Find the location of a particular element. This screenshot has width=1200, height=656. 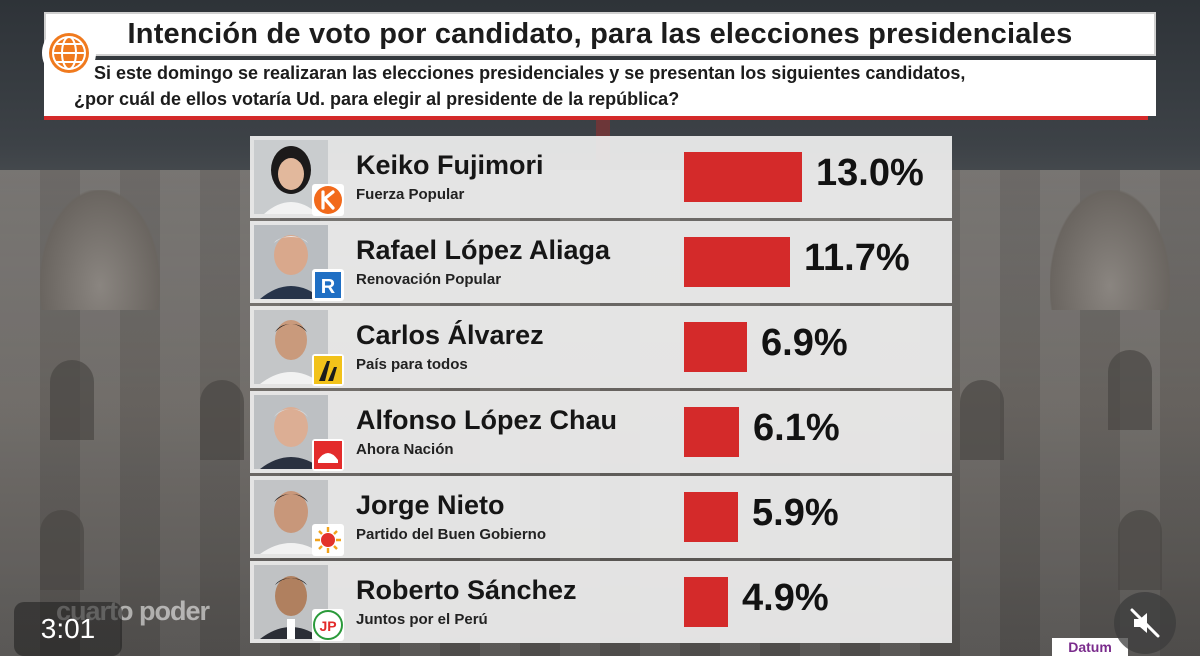

source-logo-text: Datum is located at coordinates (1090, 647).